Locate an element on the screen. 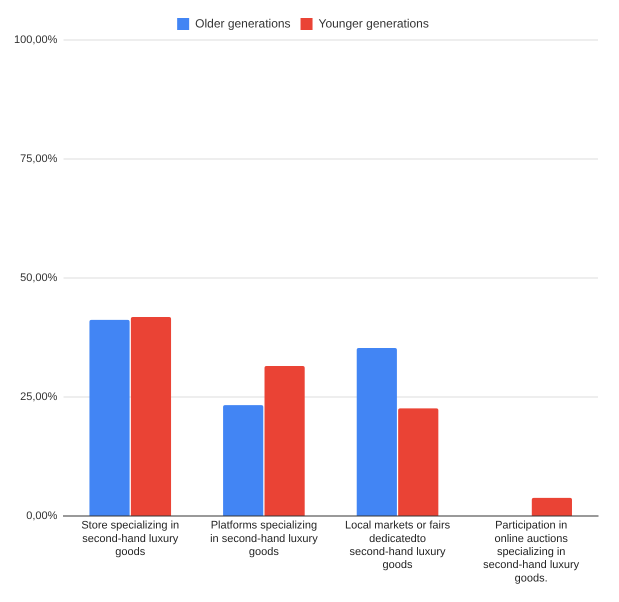 The height and width of the screenshot is (602, 619). y-tick-label: 75,00% is located at coordinates (39, 159).